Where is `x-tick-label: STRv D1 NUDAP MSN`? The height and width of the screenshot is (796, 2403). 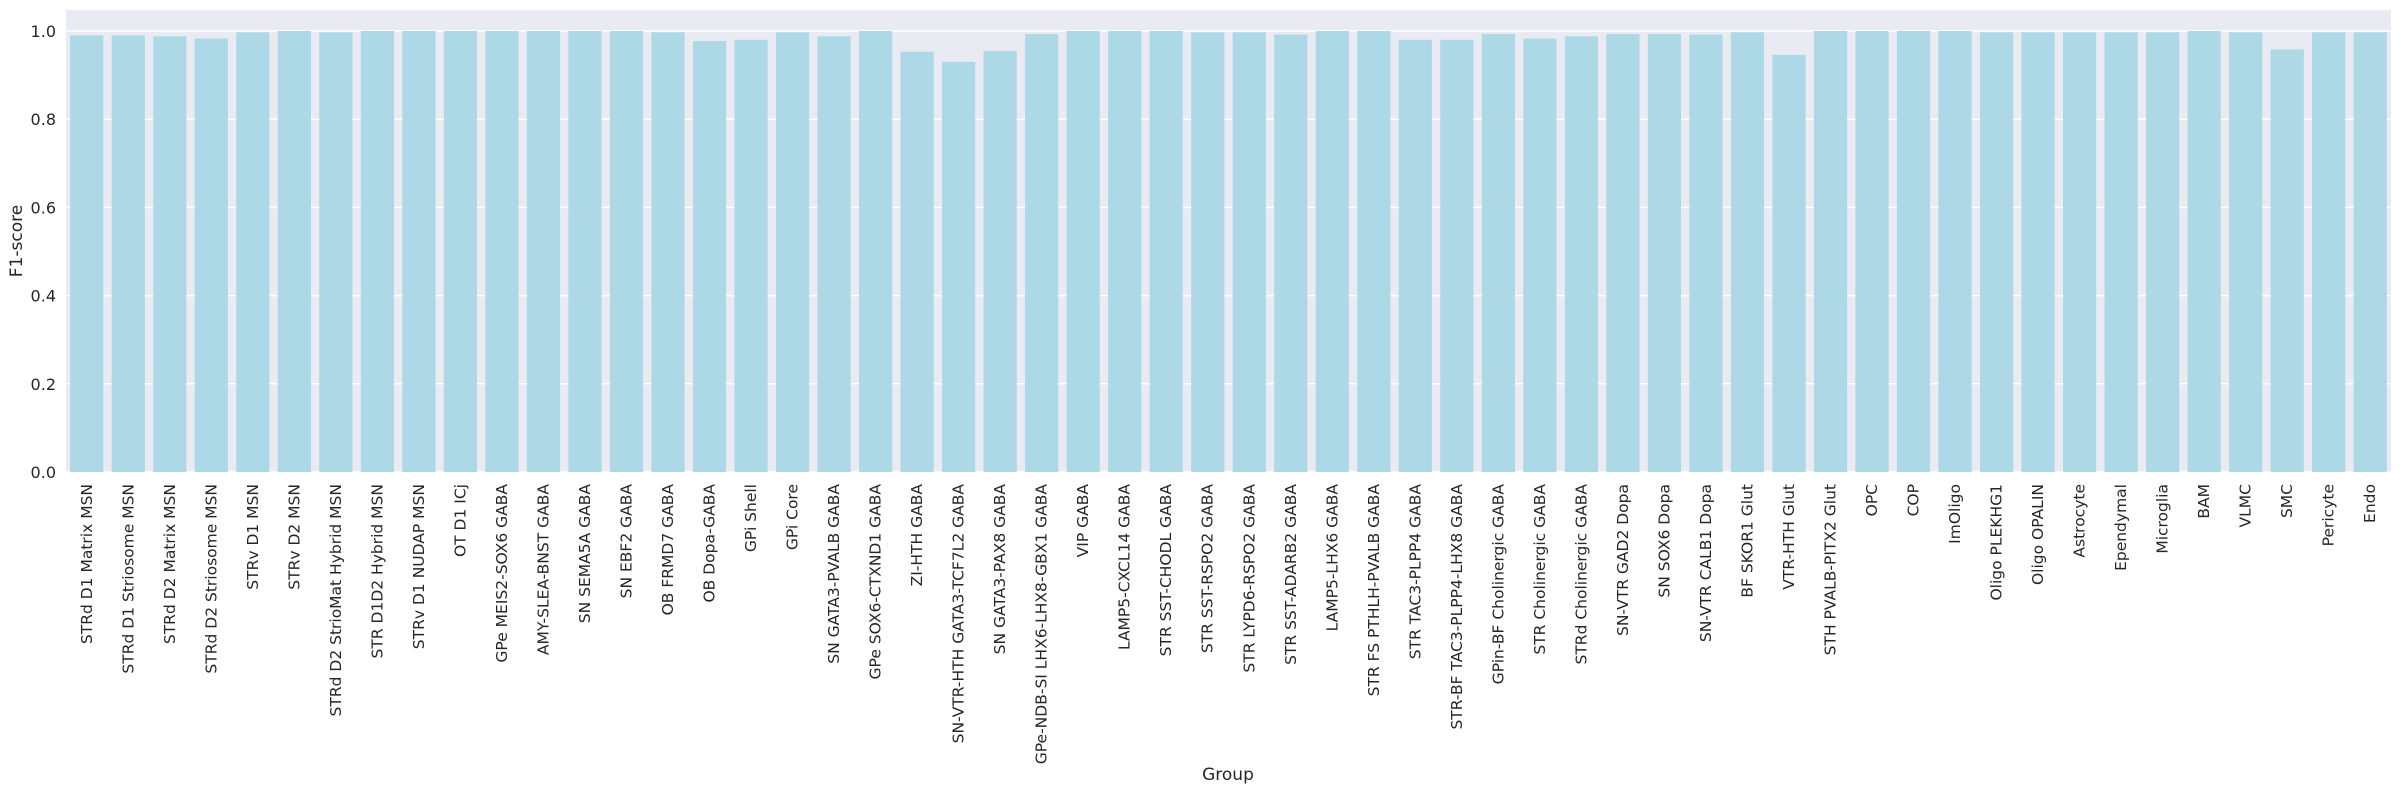
x-tick-label: STRv D1 NUDAP MSN is located at coordinates (419, 566).